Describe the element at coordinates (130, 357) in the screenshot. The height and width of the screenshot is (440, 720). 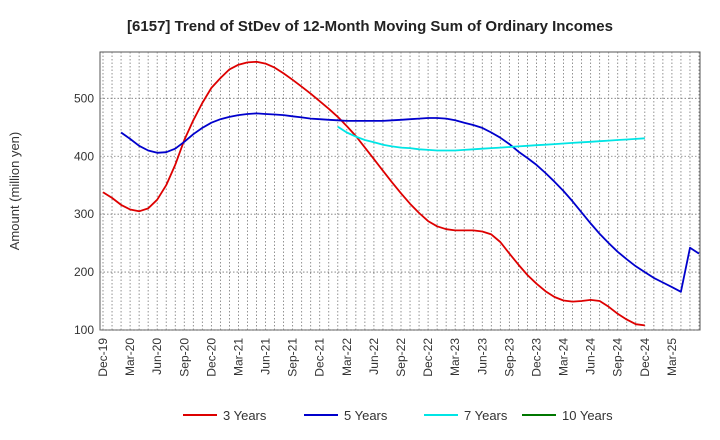
I see `x-tick-label: Mar-20` at that location.